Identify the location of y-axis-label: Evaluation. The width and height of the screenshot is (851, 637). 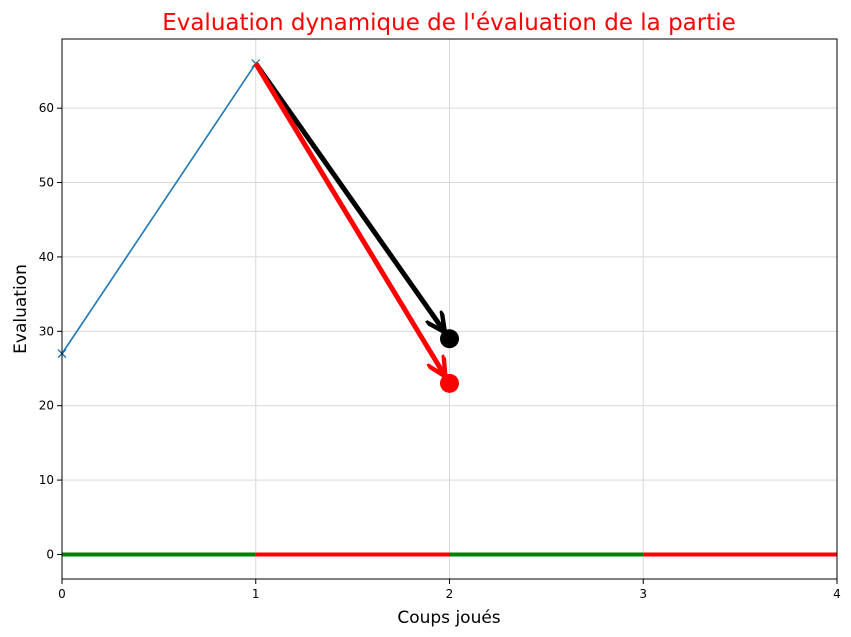
(21, 309).